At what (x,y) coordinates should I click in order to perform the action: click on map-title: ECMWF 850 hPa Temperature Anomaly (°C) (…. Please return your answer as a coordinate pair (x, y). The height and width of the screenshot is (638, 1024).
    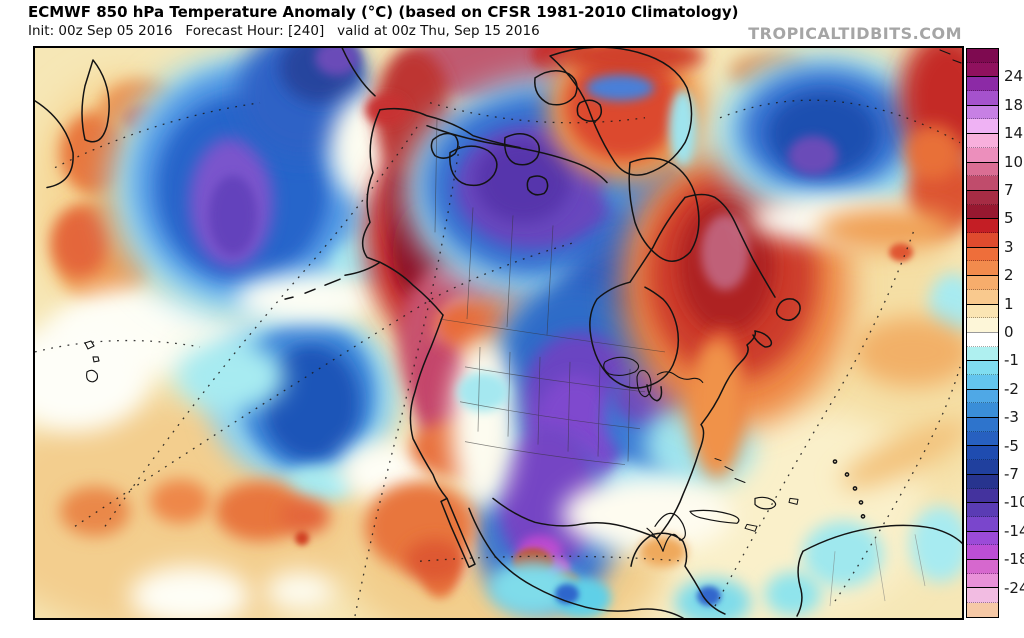
    Looking at the image, I should click on (383, 12).